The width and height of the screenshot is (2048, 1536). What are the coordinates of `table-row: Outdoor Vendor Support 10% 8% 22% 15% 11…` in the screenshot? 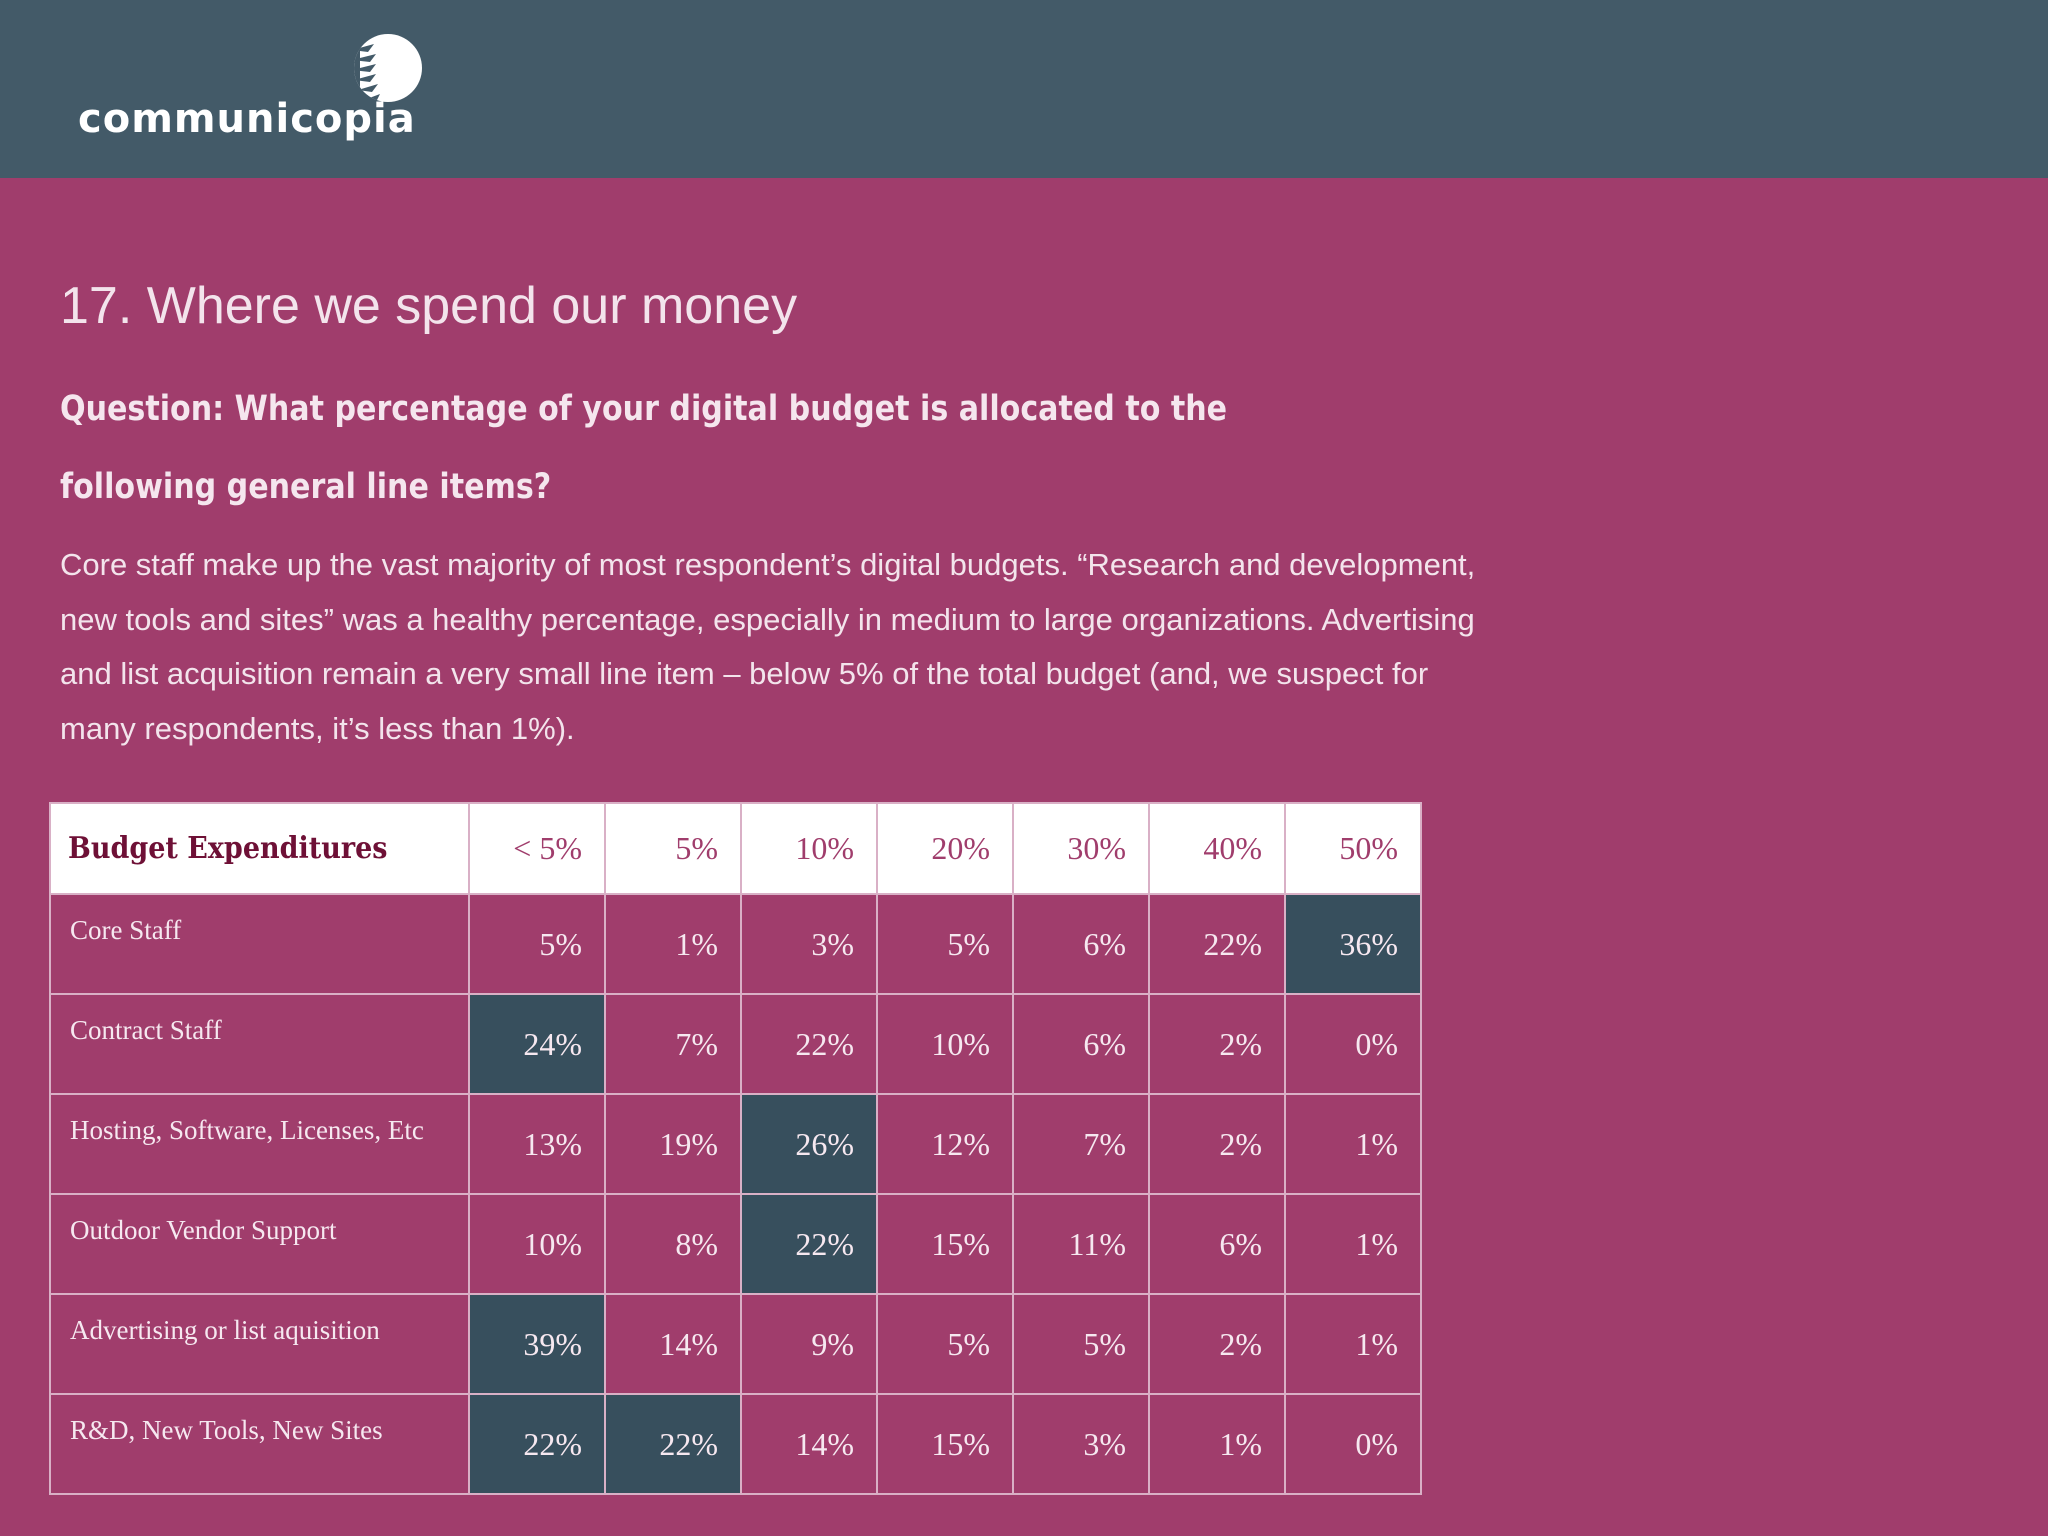 It's located at (735, 1244).